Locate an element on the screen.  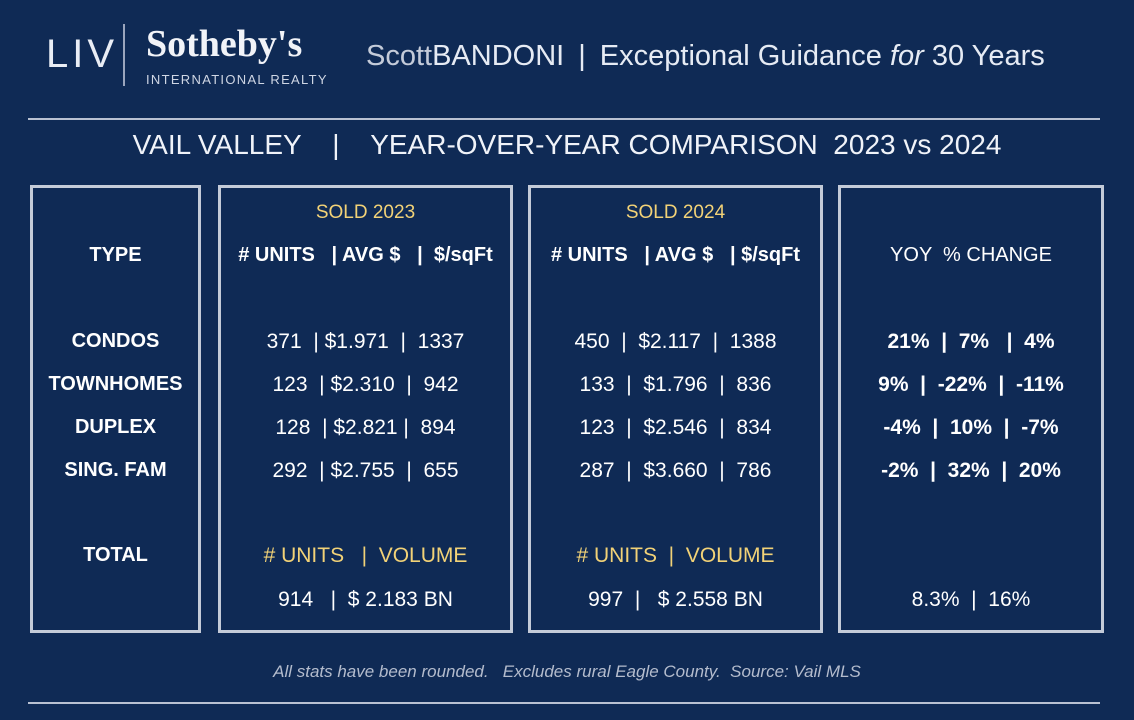
sold-2023-row-townhomes: 123 | $2.310 | 942 is located at coordinates (365, 384).